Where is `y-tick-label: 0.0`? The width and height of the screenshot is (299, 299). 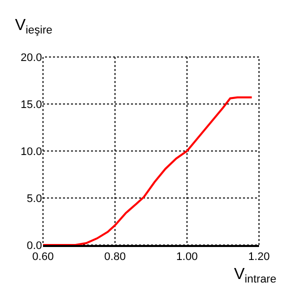 y-tick-label: 0.0 is located at coordinates (34, 246).